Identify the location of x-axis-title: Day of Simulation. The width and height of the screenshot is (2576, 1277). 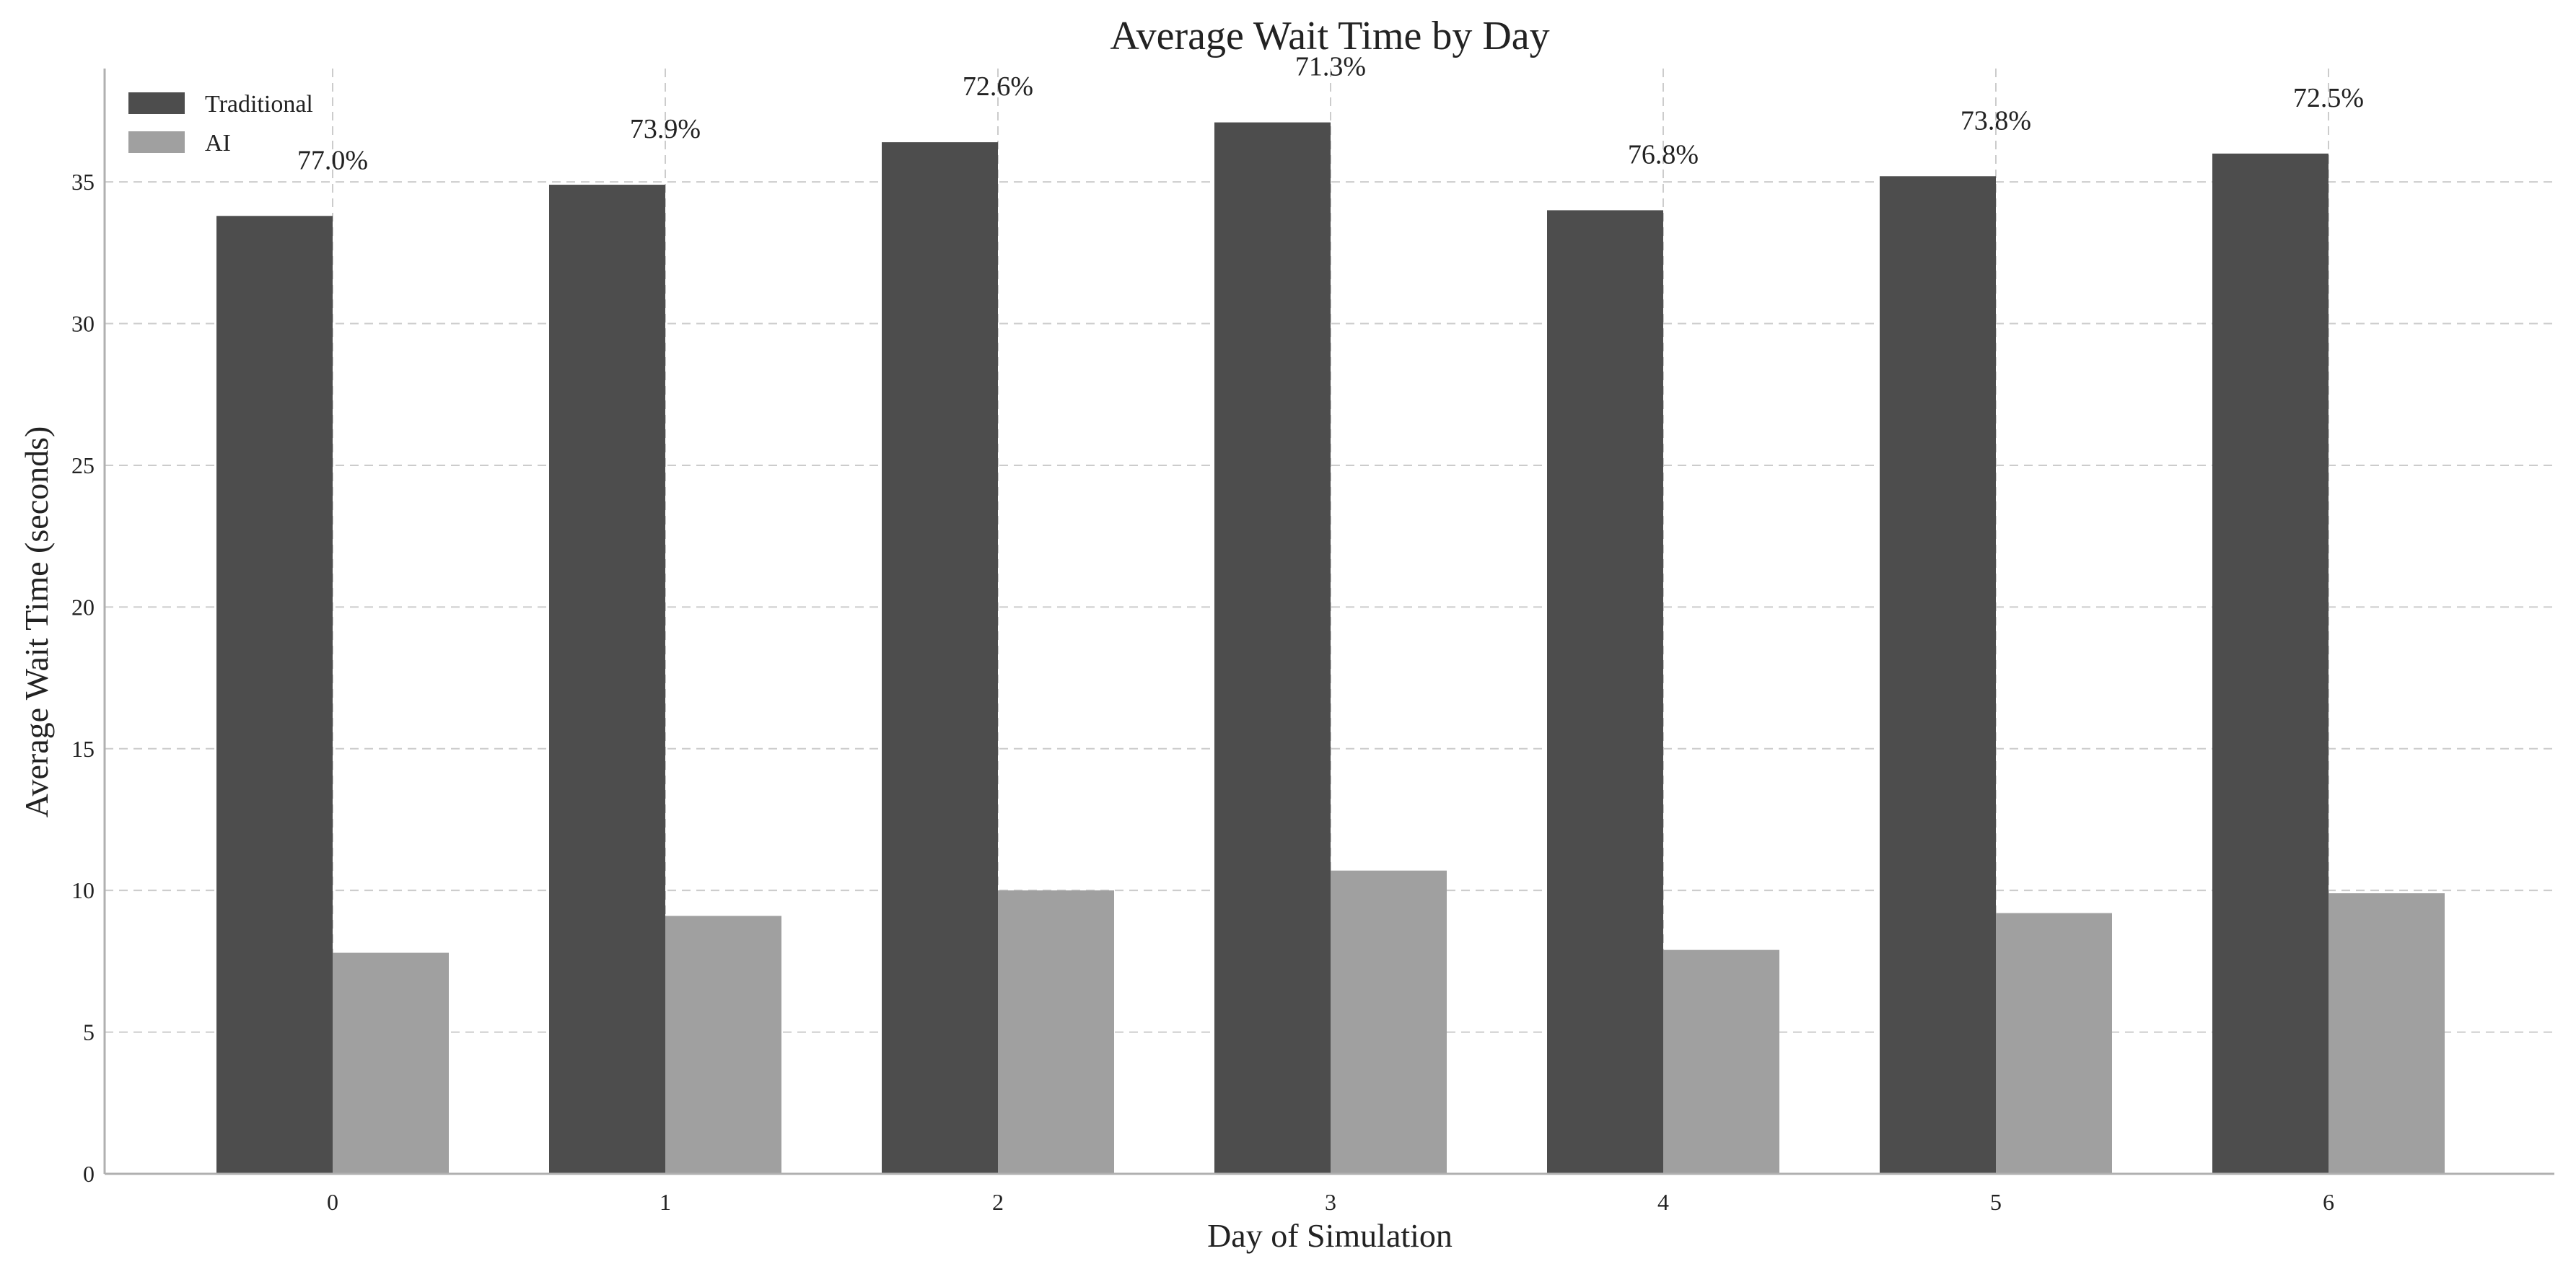
(1330, 1236).